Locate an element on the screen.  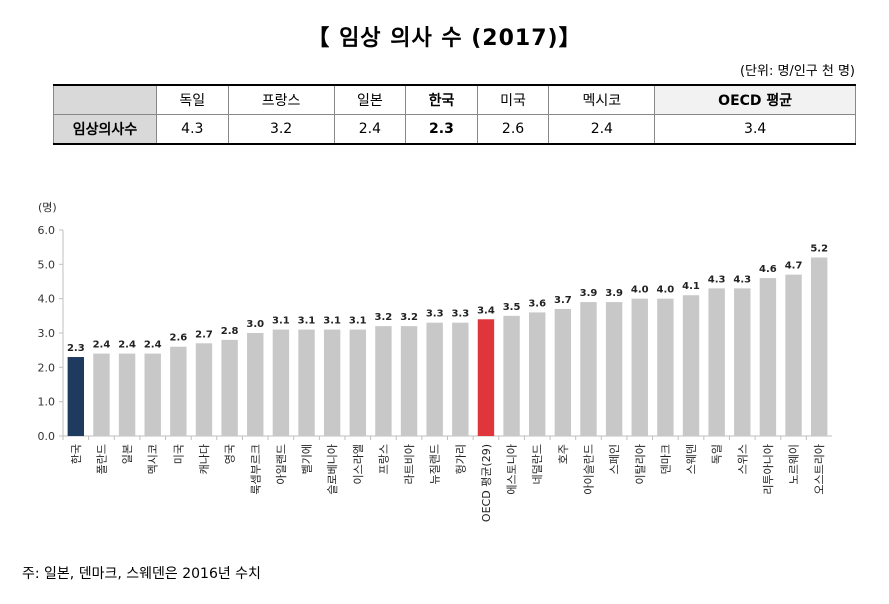
x-tick-label: 프랑스 is located at coordinates (383, 459).